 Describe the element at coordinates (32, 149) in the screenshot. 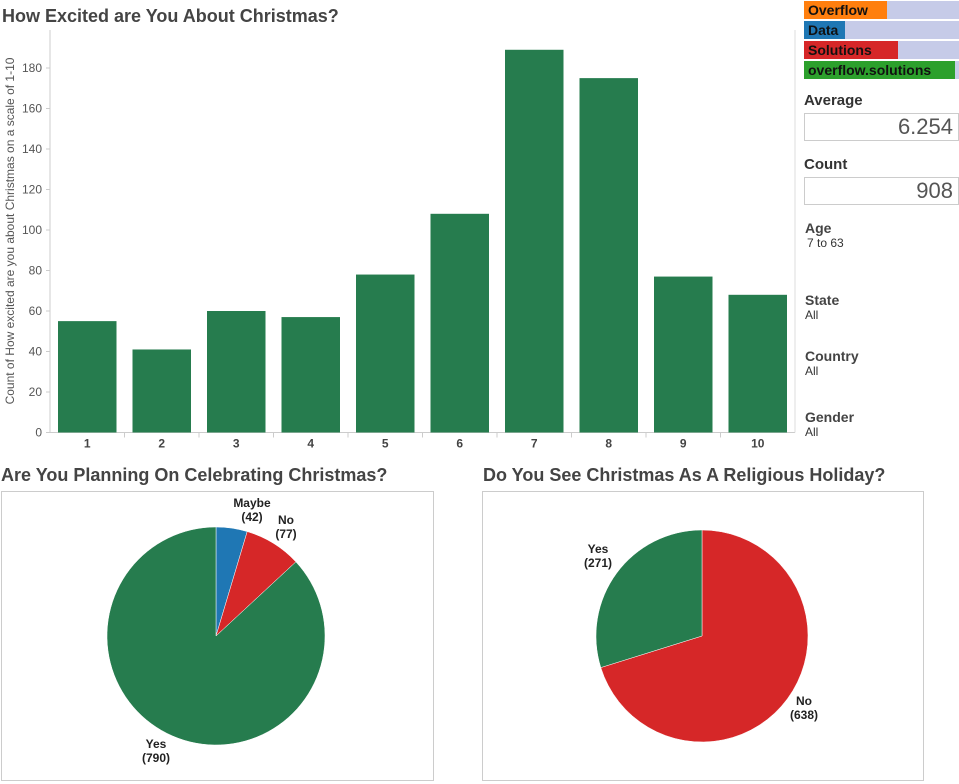

I see `y-tick-label: 140` at that location.